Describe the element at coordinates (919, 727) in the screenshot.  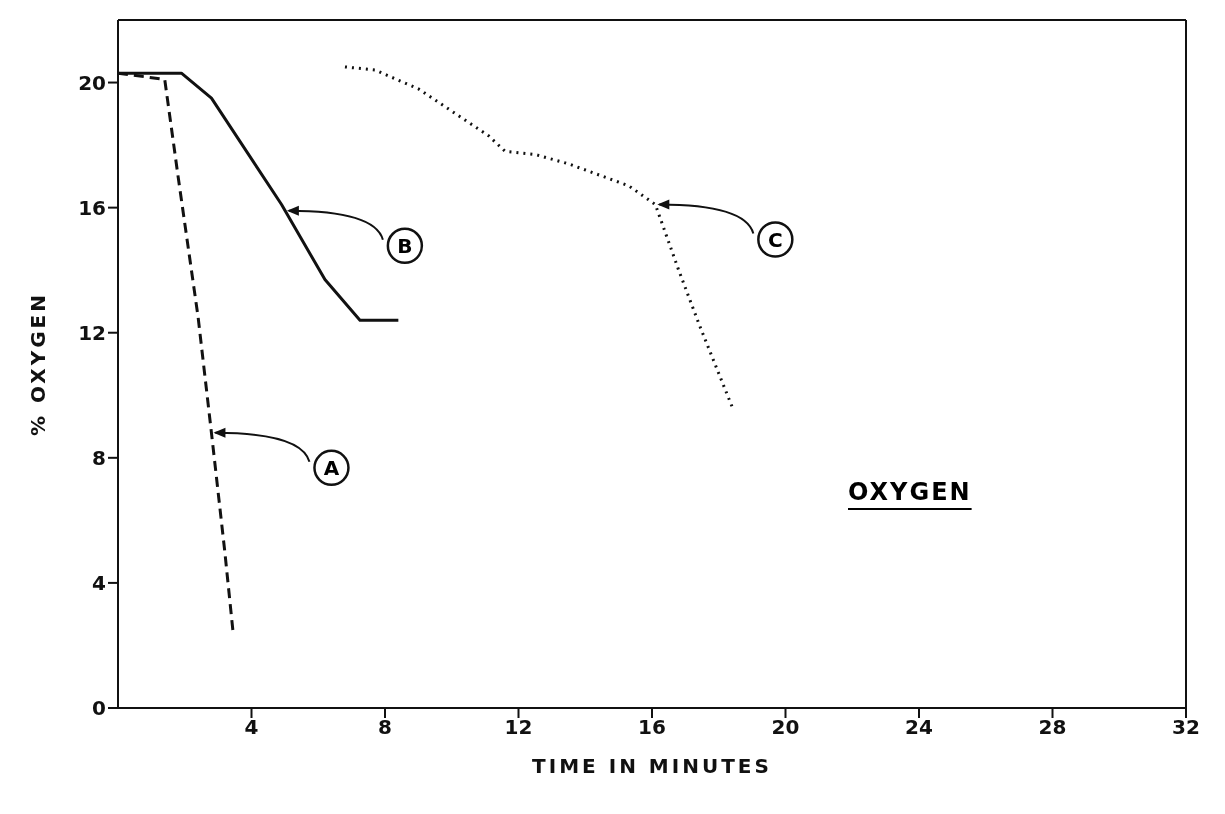
I see `x-tick-label: 24` at that location.